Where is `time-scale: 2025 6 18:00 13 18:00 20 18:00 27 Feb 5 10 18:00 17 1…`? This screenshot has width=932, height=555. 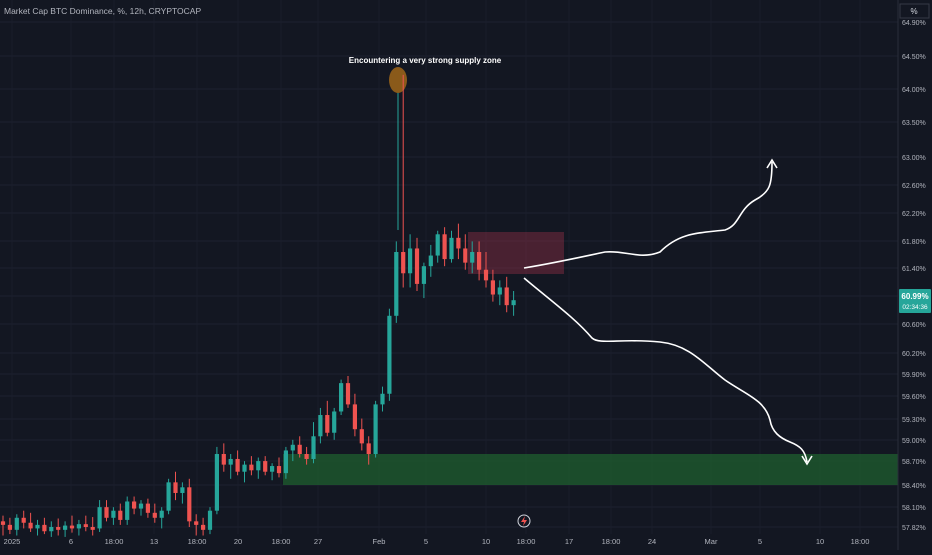 time-scale: 2025 6 18:00 13 18:00 20 18:00 27 Feb 5 10 18:00 17 1… is located at coordinates (437, 541).